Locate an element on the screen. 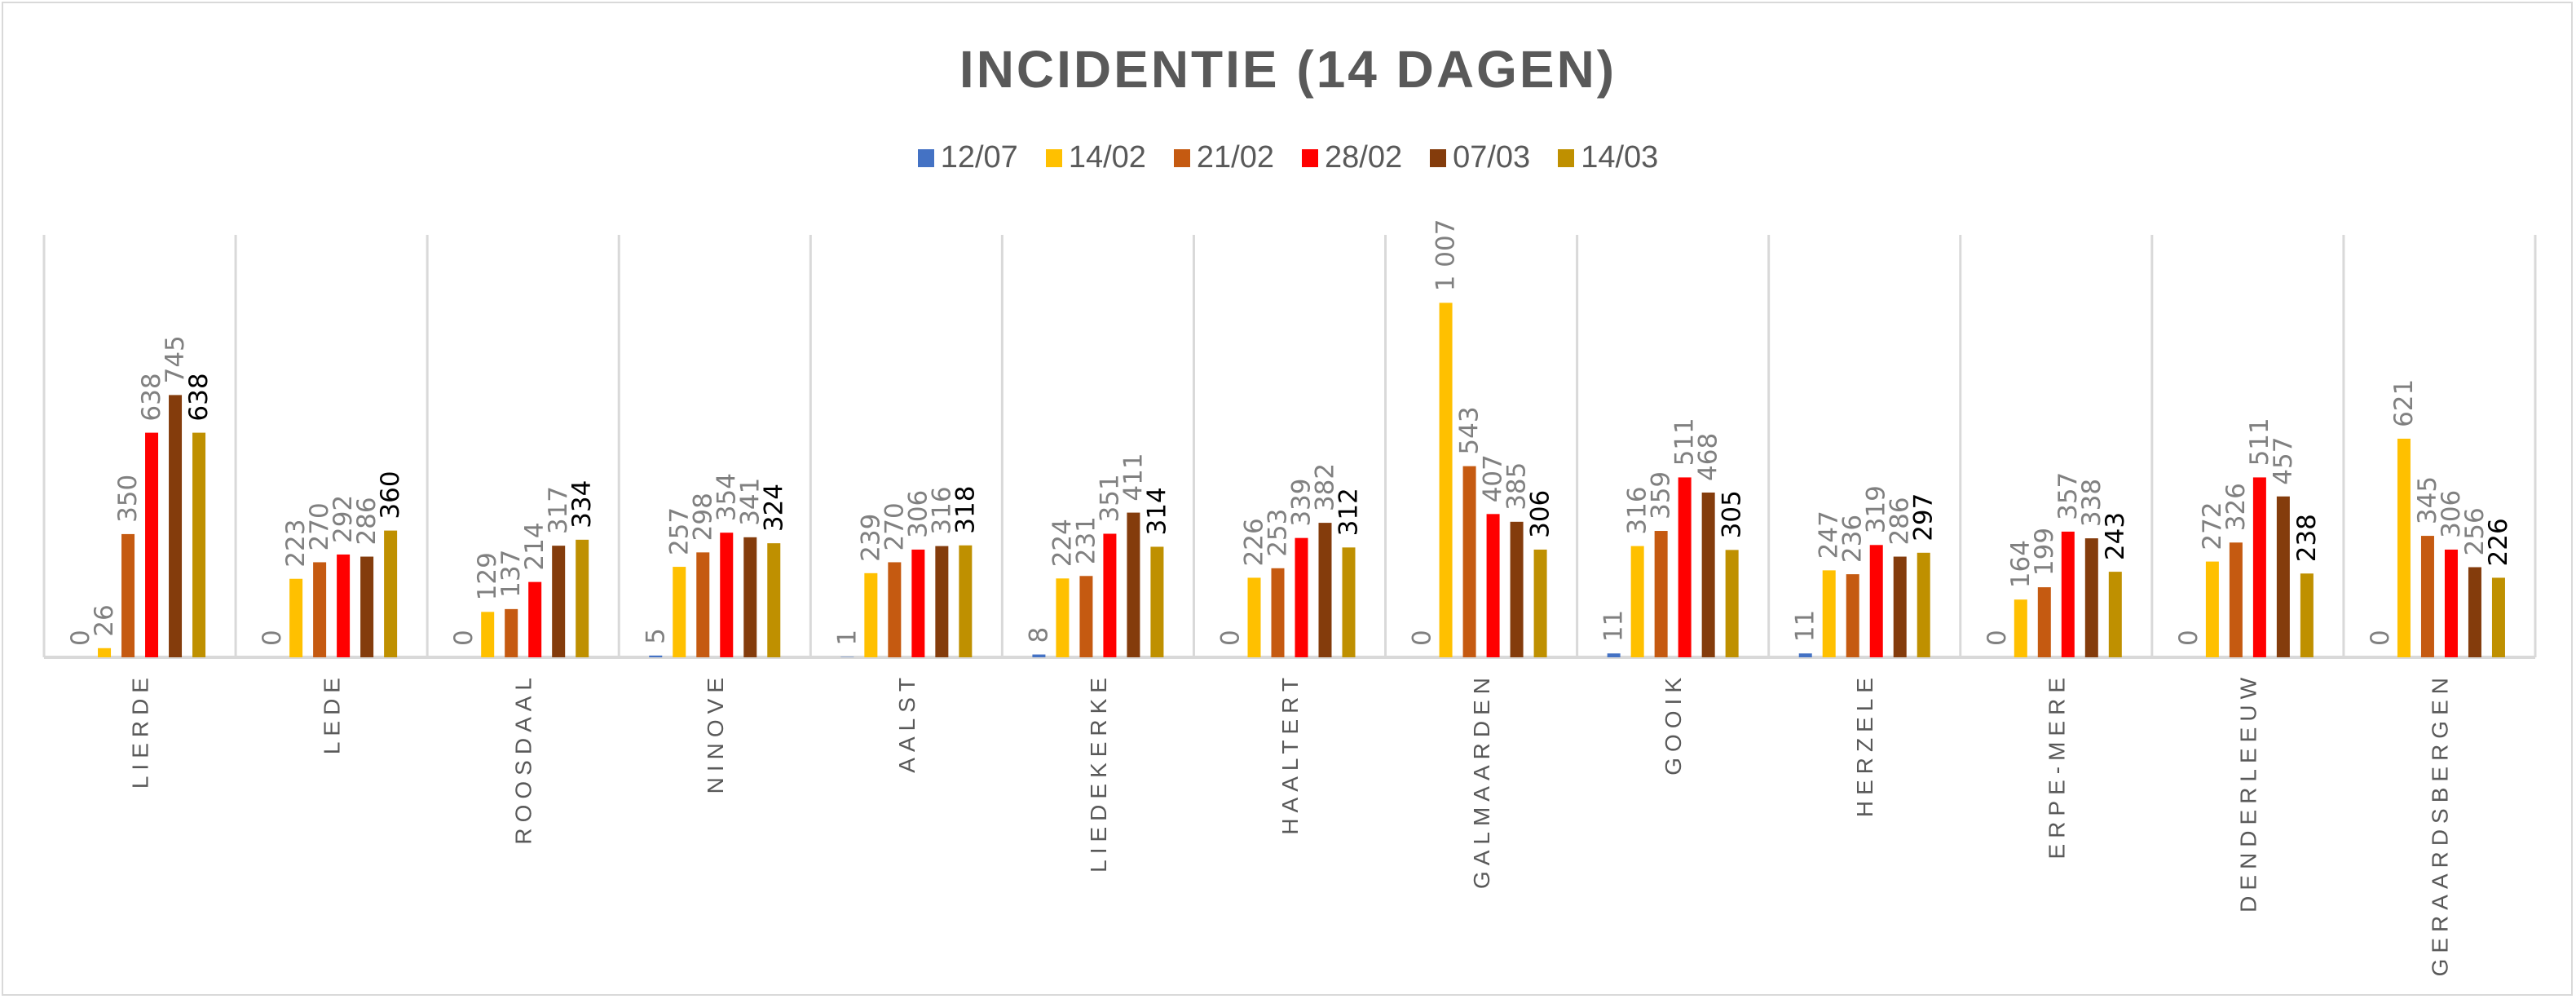 The width and height of the screenshot is (2576, 999). data-label: 243 is located at coordinates (2115, 536).